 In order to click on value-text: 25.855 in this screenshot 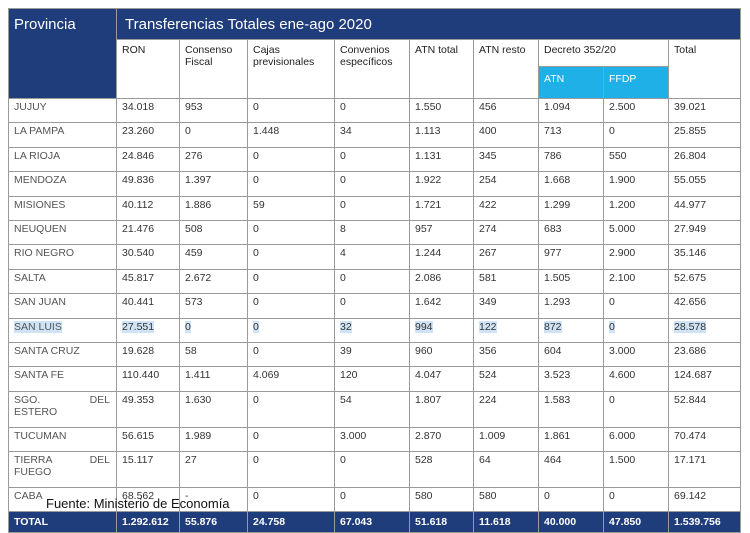, I will do `click(690, 131)`.